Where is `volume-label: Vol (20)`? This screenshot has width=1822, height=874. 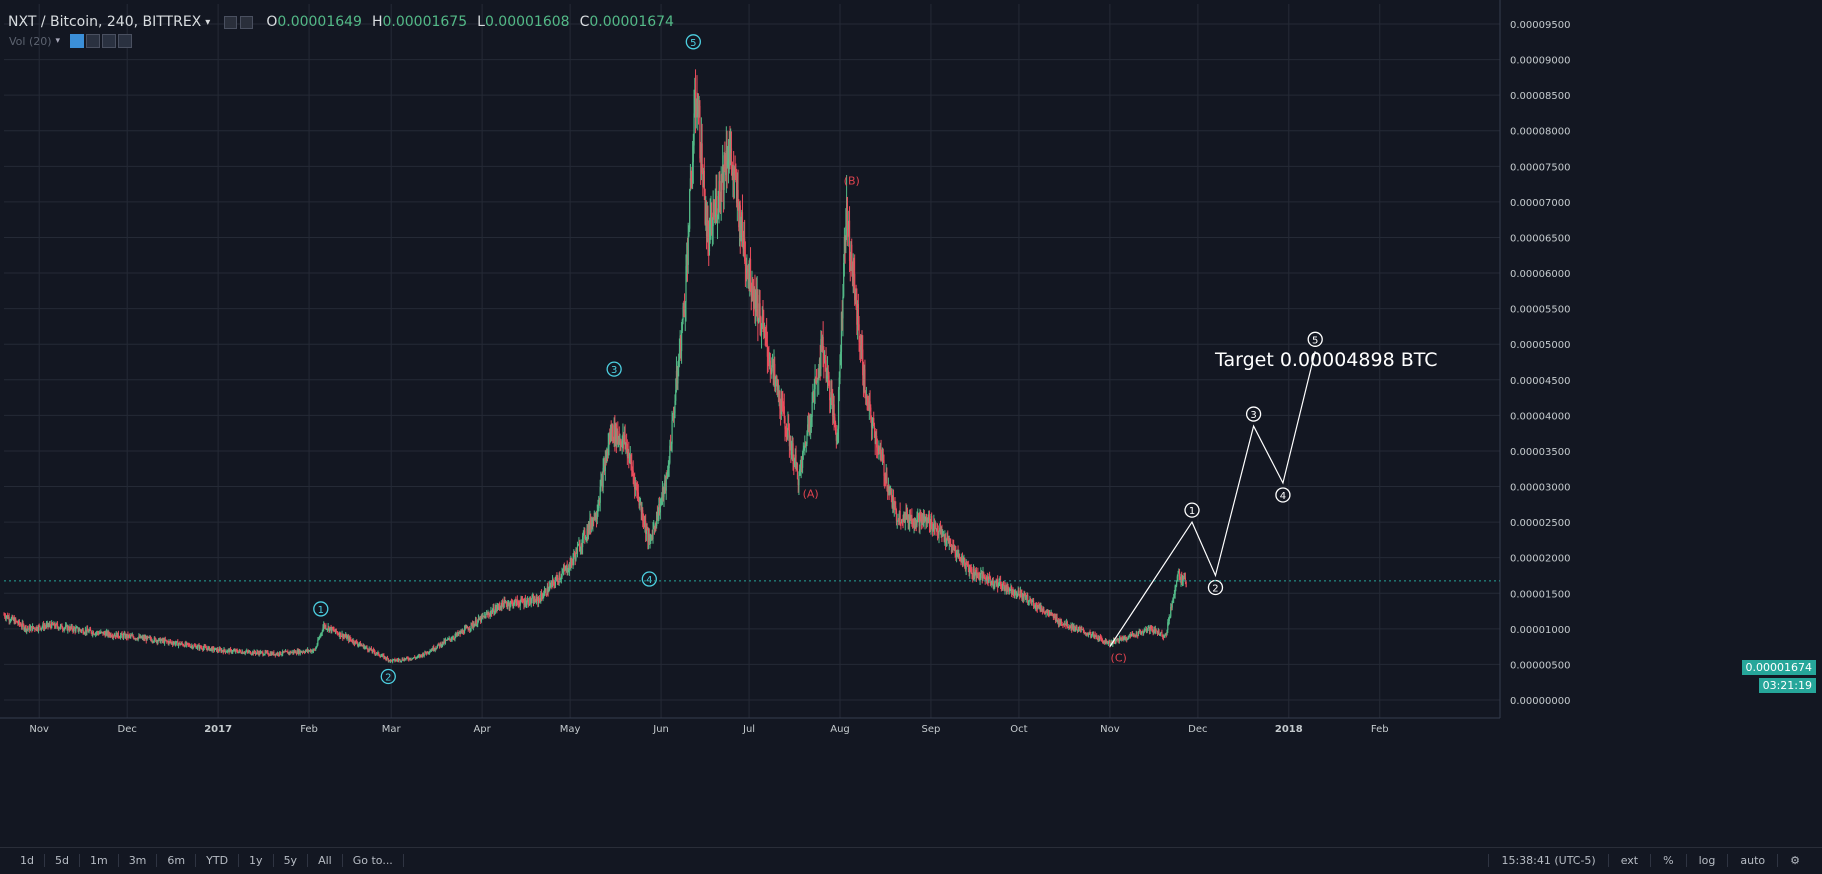 volume-label: Vol (20) is located at coordinates (30, 41).